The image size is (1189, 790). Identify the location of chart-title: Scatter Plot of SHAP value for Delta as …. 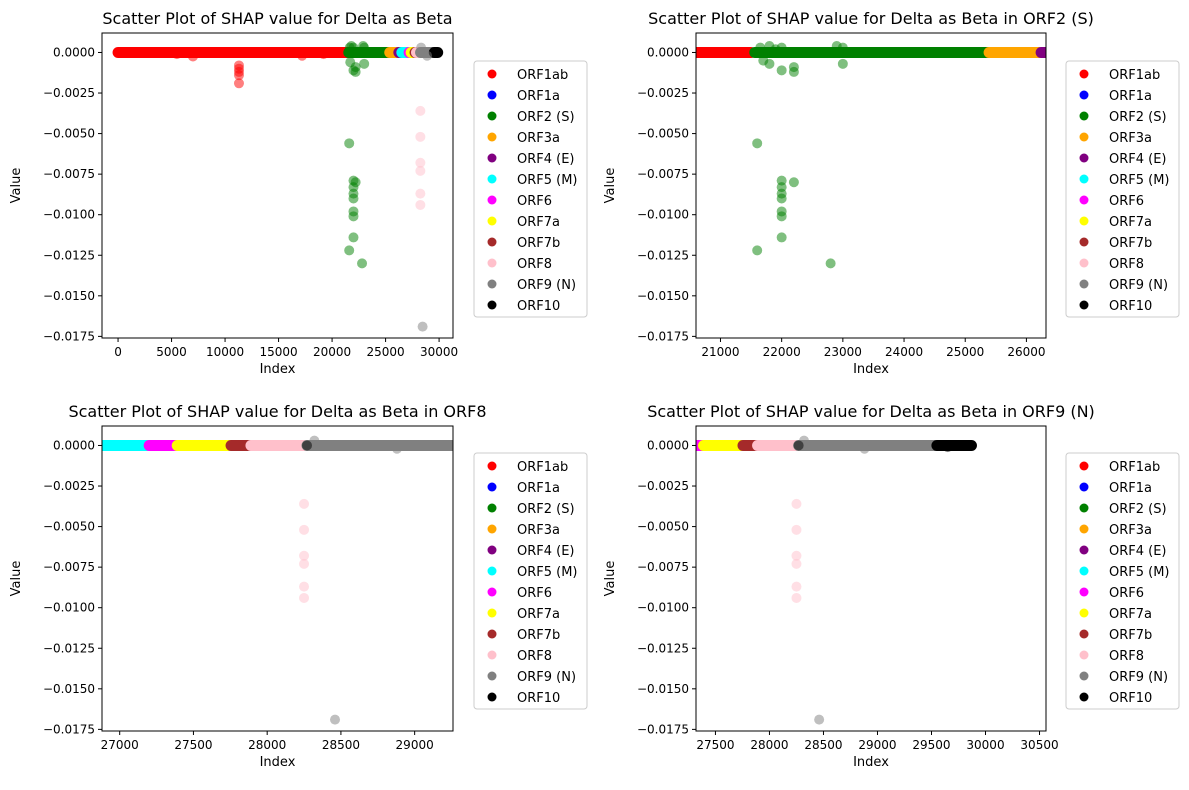
(277, 411).